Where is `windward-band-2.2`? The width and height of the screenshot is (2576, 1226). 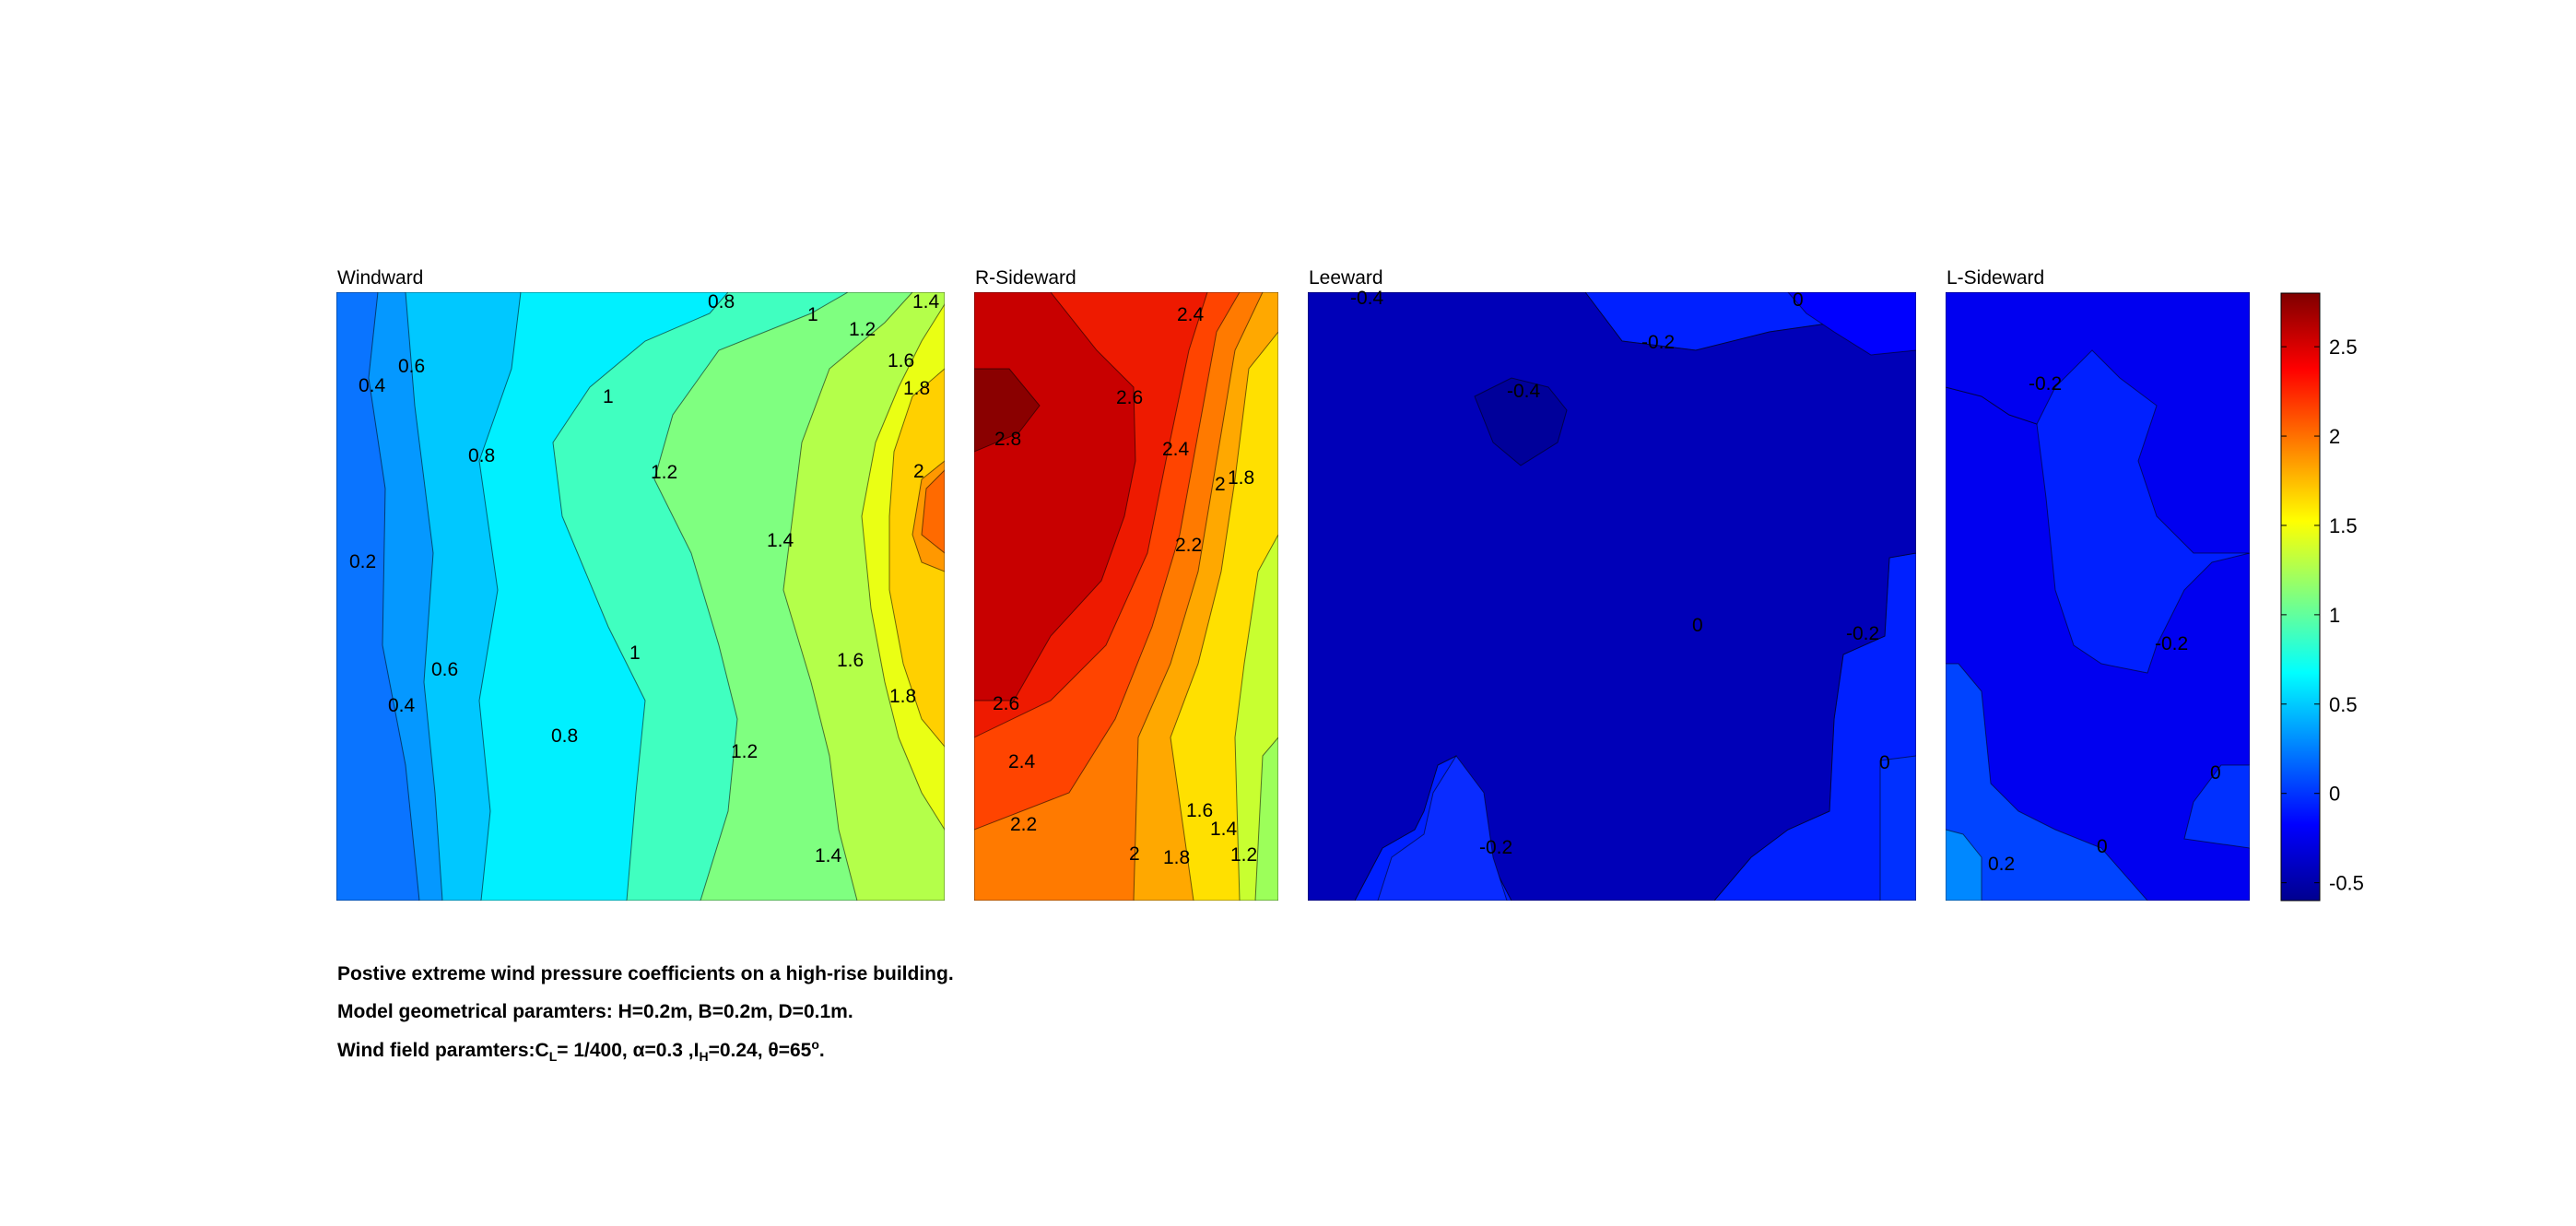 windward-band-2.2 is located at coordinates (933, 512).